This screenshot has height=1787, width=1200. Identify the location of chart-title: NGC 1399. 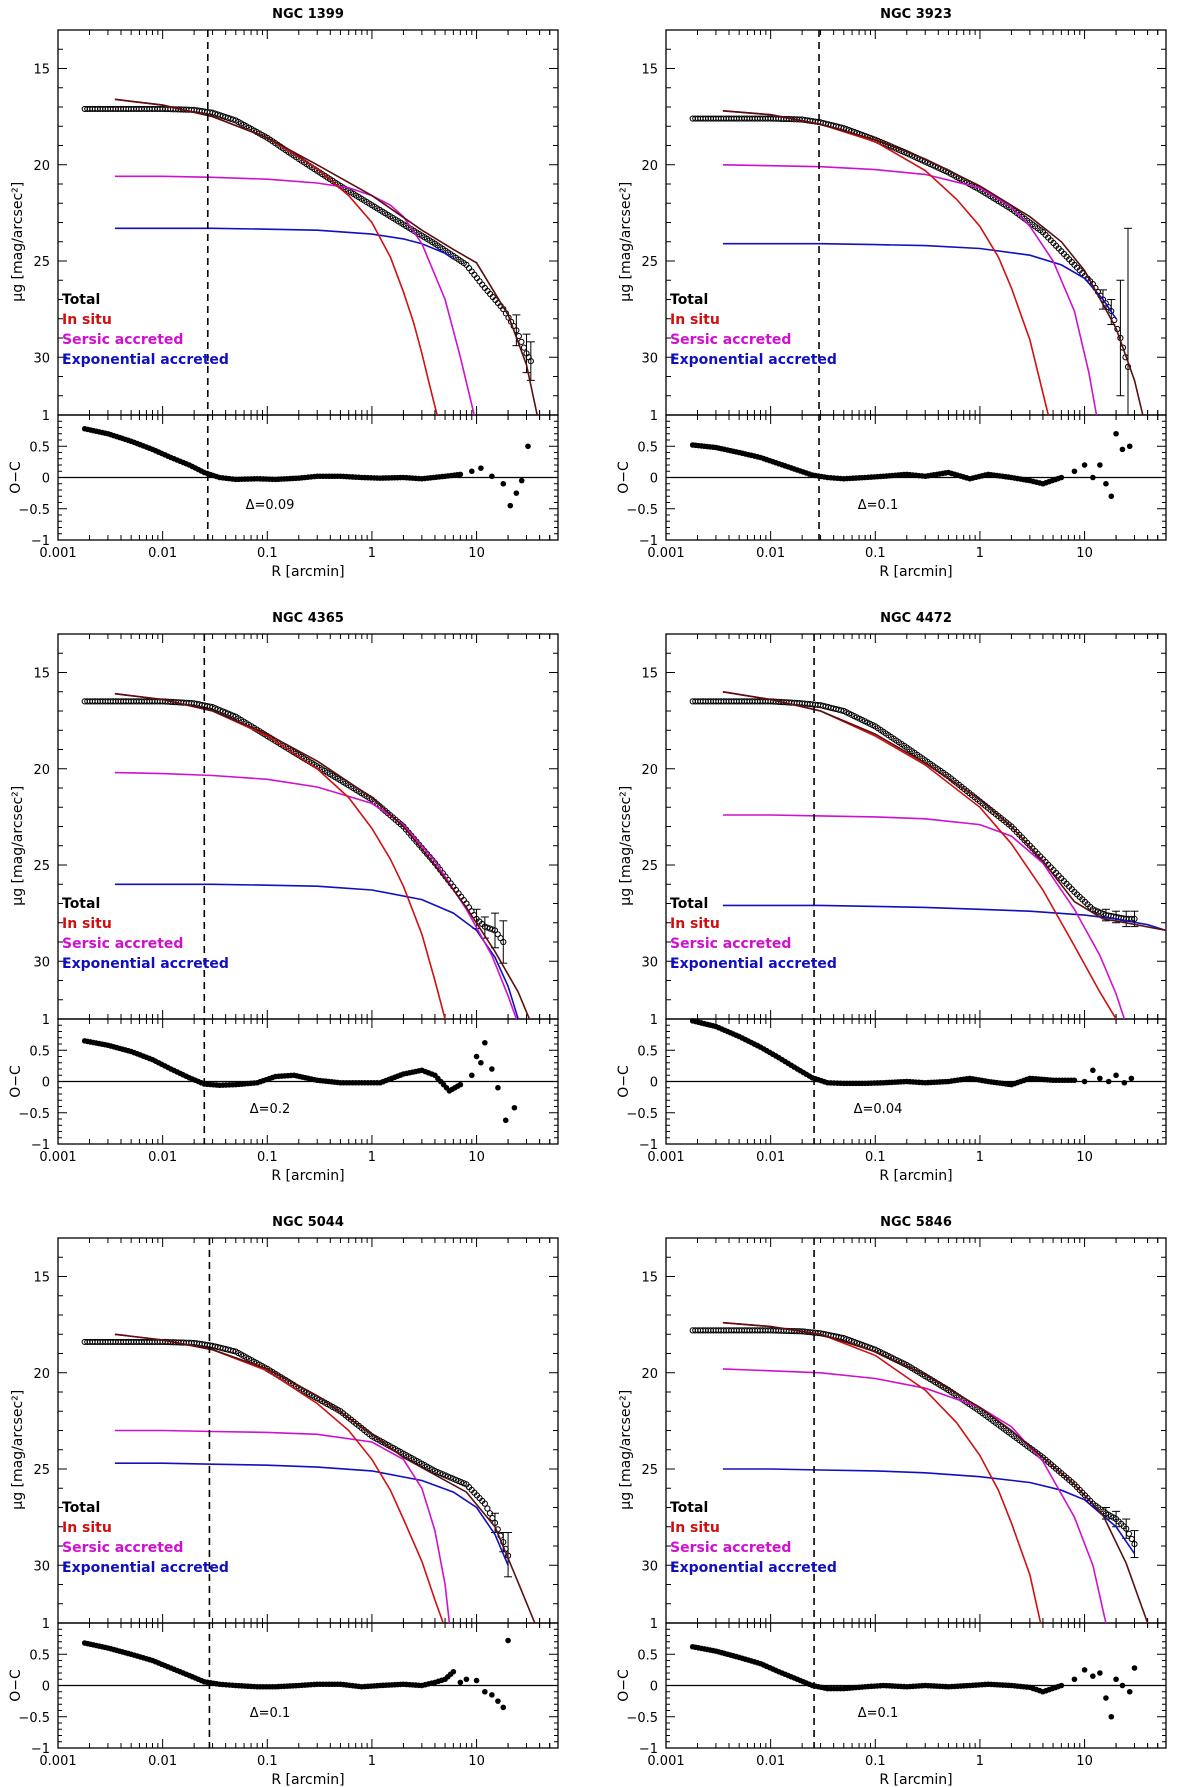
(308, 14).